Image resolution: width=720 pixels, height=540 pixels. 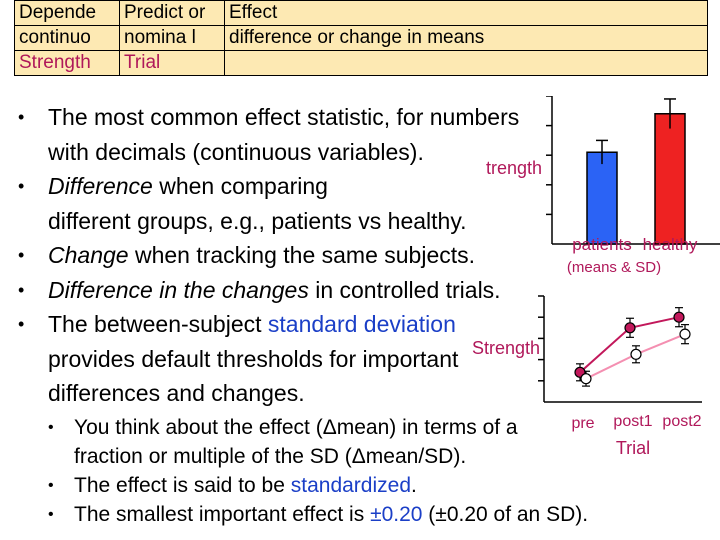 What do you see at coordinates (632, 421) in the screenshot?
I see `x-tick-label: post1` at bounding box center [632, 421].